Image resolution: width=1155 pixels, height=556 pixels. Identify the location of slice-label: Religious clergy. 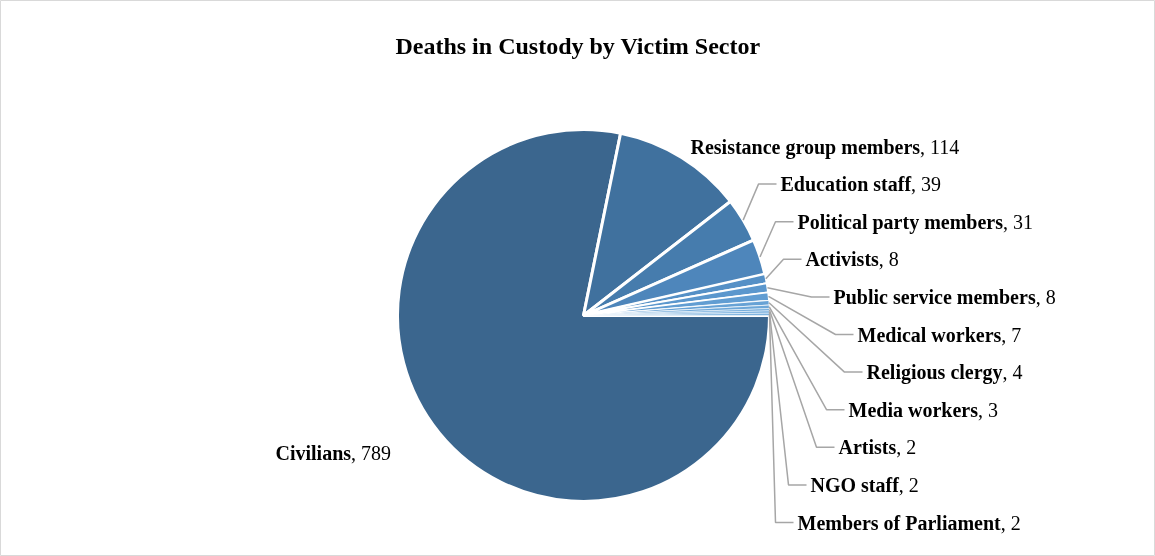
(934, 373).